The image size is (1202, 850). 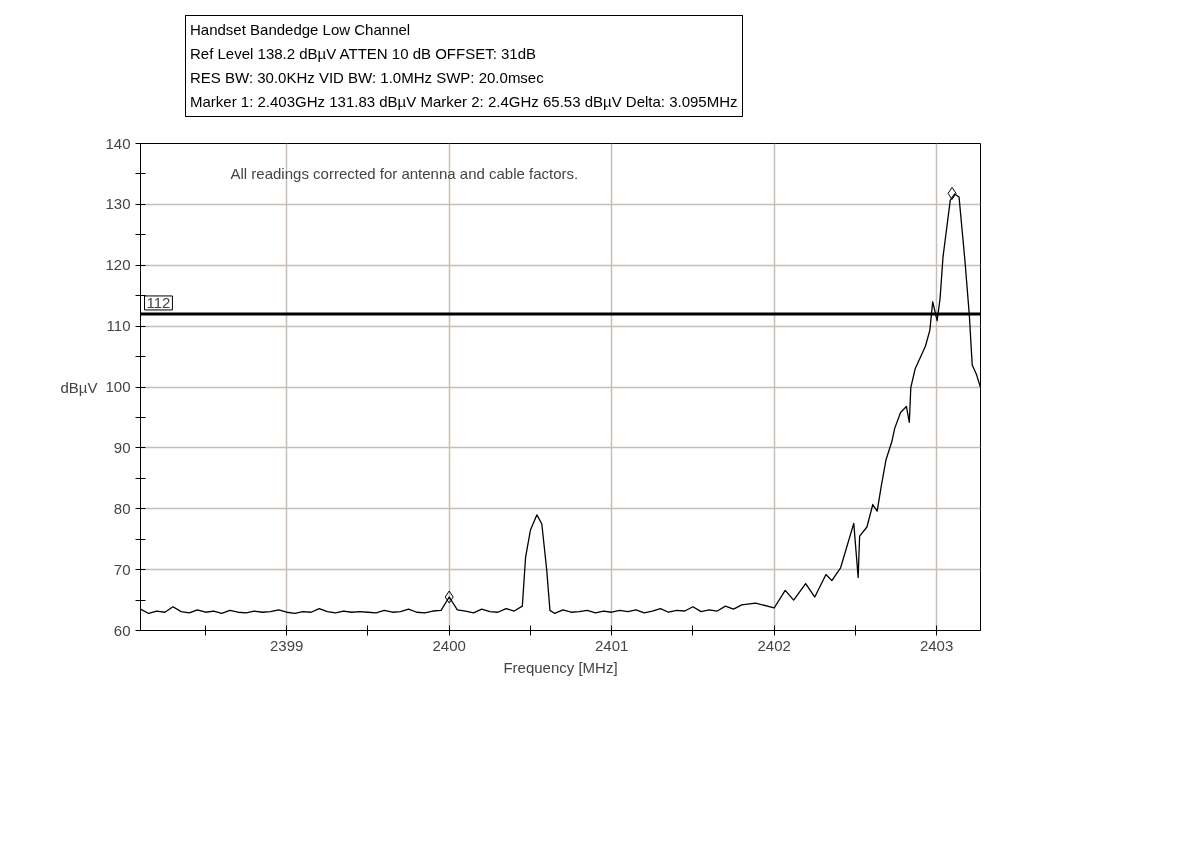 What do you see at coordinates (118, 143) in the screenshot?
I see `y-tick-label: 140` at bounding box center [118, 143].